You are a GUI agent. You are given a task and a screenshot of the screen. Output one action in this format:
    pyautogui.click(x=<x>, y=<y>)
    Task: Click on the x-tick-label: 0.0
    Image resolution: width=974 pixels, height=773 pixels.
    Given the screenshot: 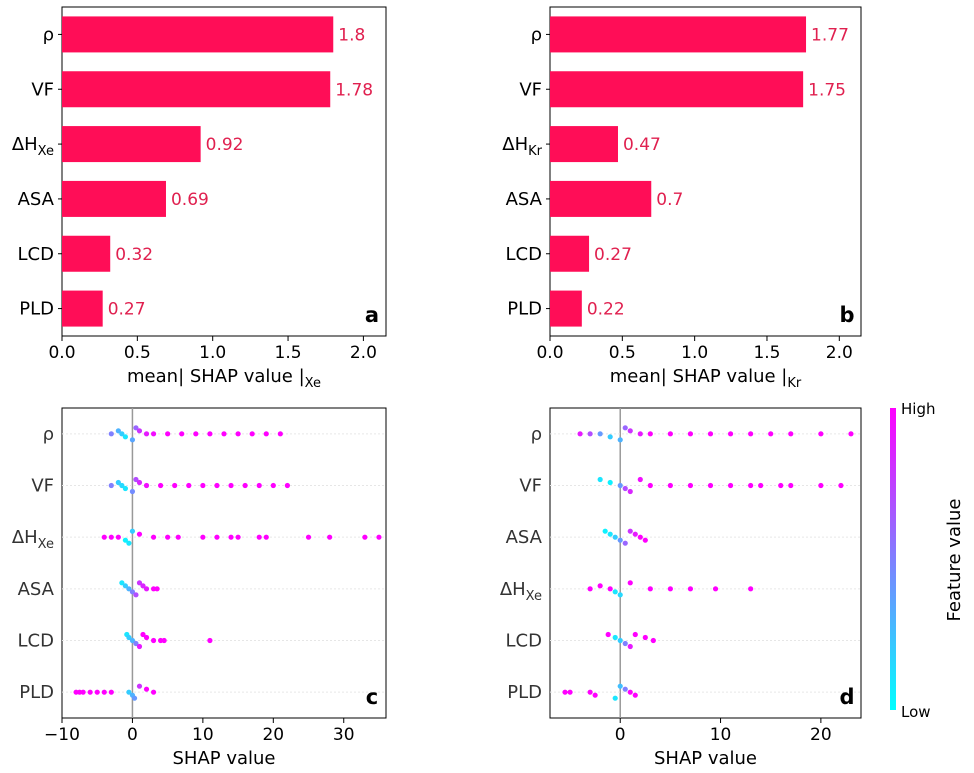 What is the action you would take?
    pyautogui.click(x=61, y=353)
    